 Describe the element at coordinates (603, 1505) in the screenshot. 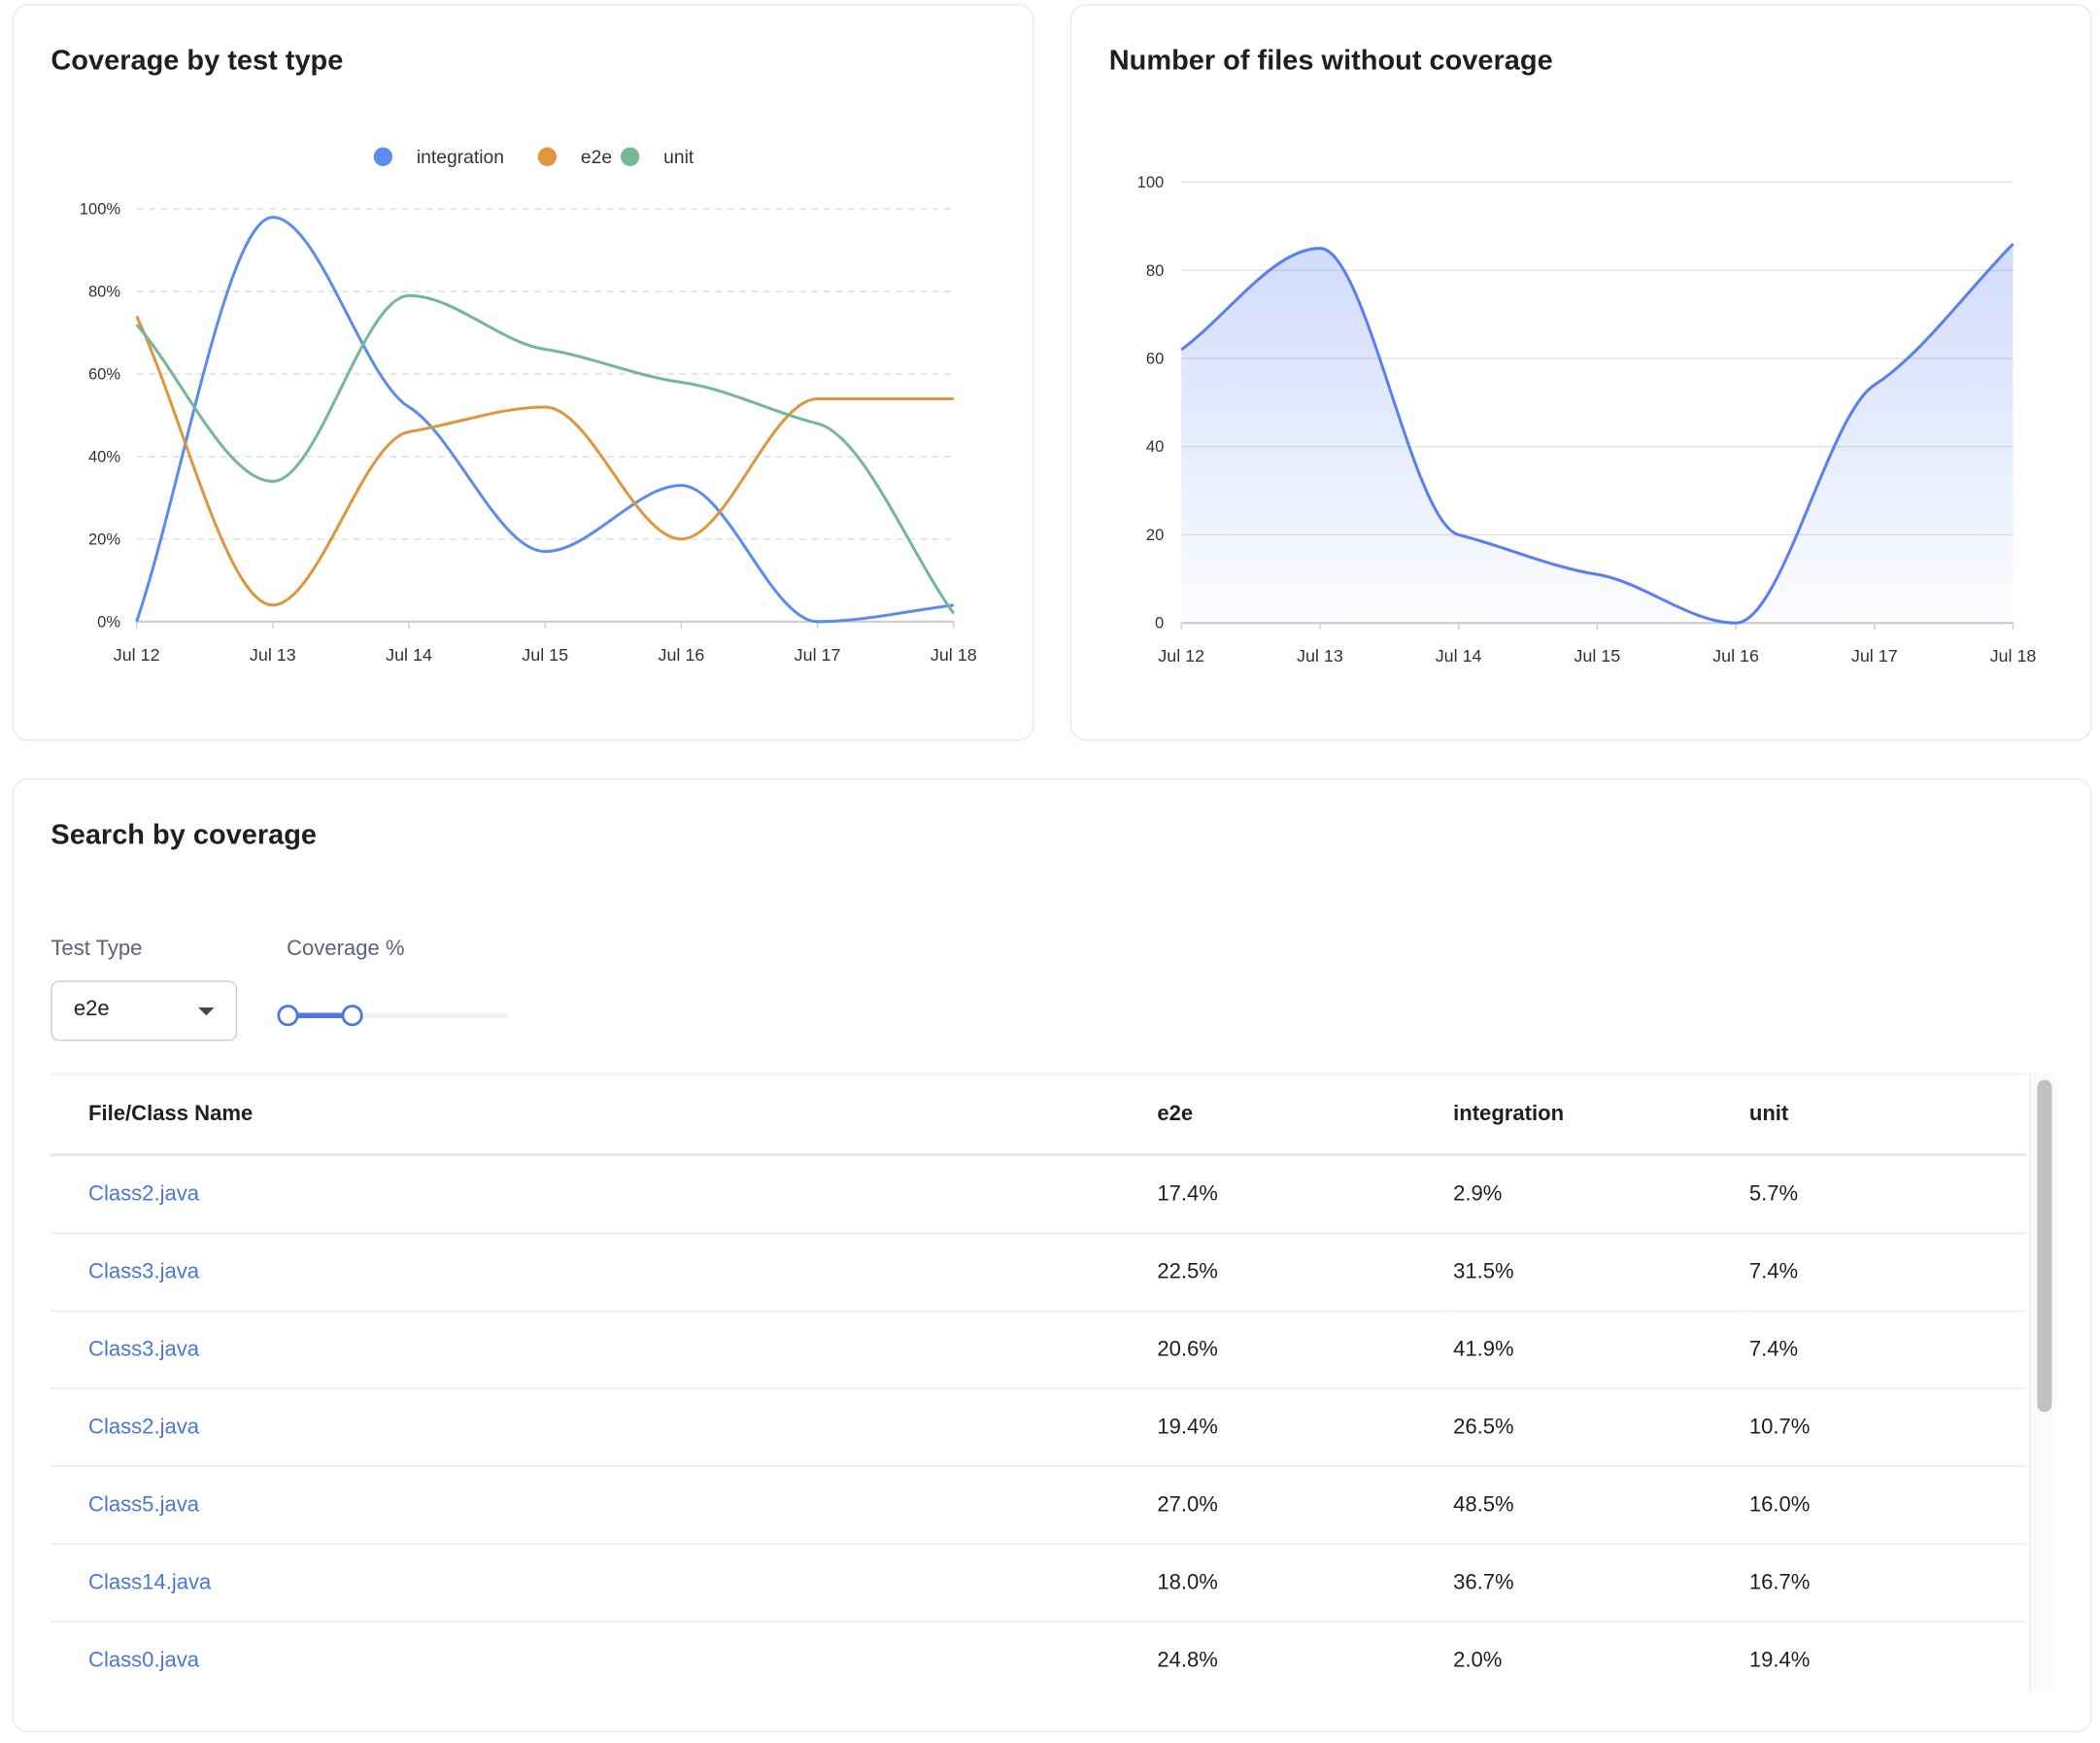

I see `file-link: Class5.java` at that location.